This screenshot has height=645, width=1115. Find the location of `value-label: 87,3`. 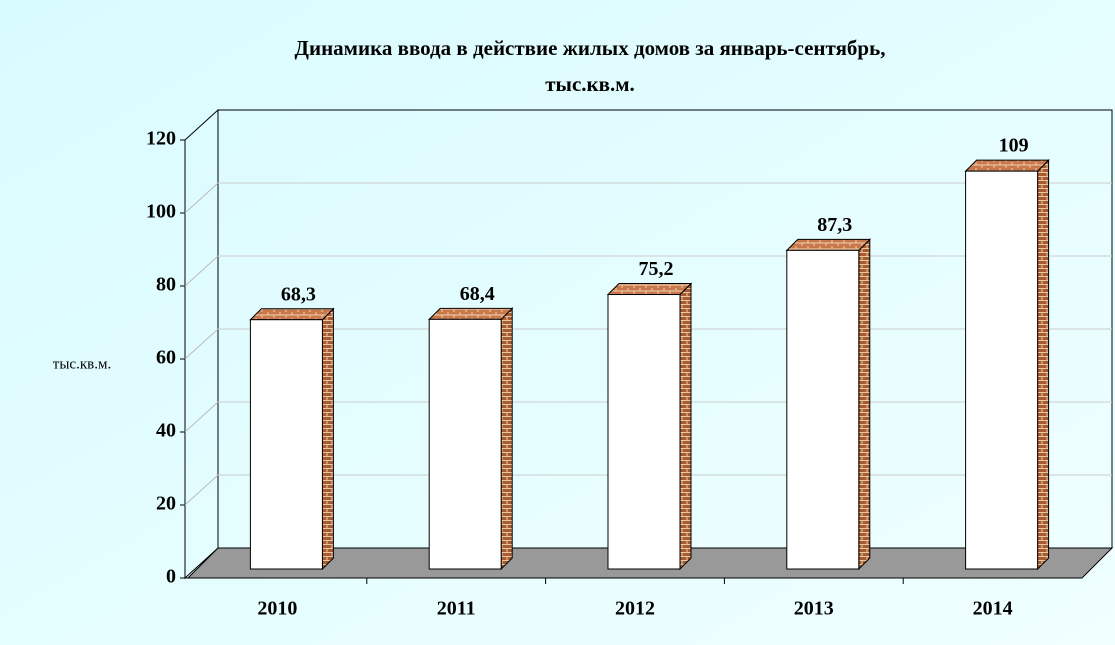

value-label: 87,3 is located at coordinates (834, 225).